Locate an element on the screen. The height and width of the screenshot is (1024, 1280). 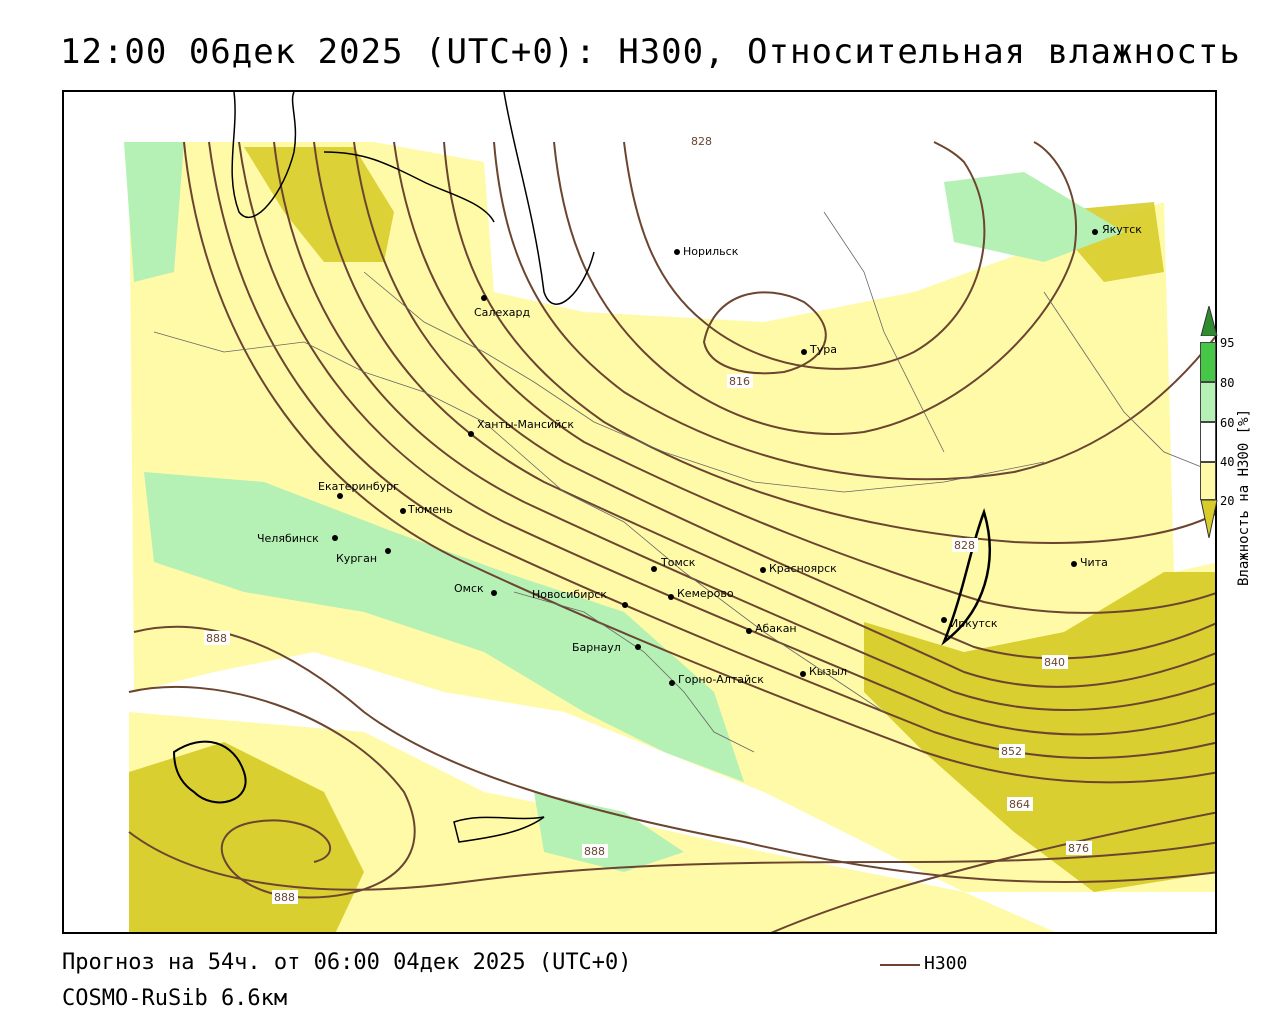
isoline-label: 876 is located at coordinates (1078, 848).